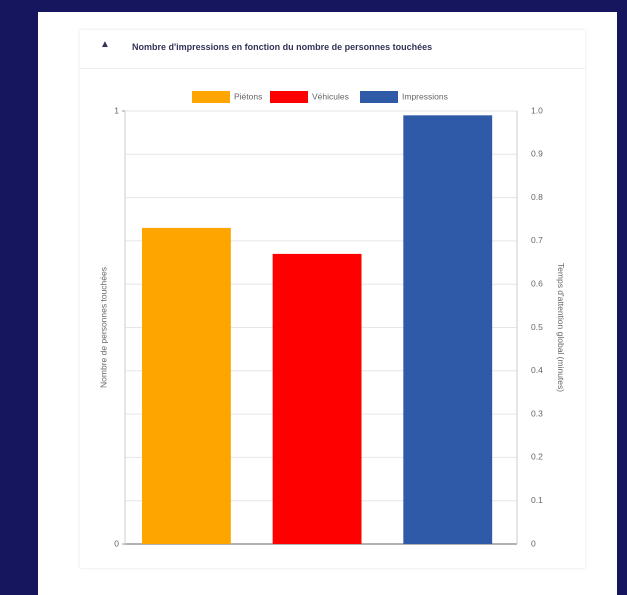 The height and width of the screenshot is (595, 627). What do you see at coordinates (330, 96) in the screenshot?
I see `legend-label: Véhicules` at bounding box center [330, 96].